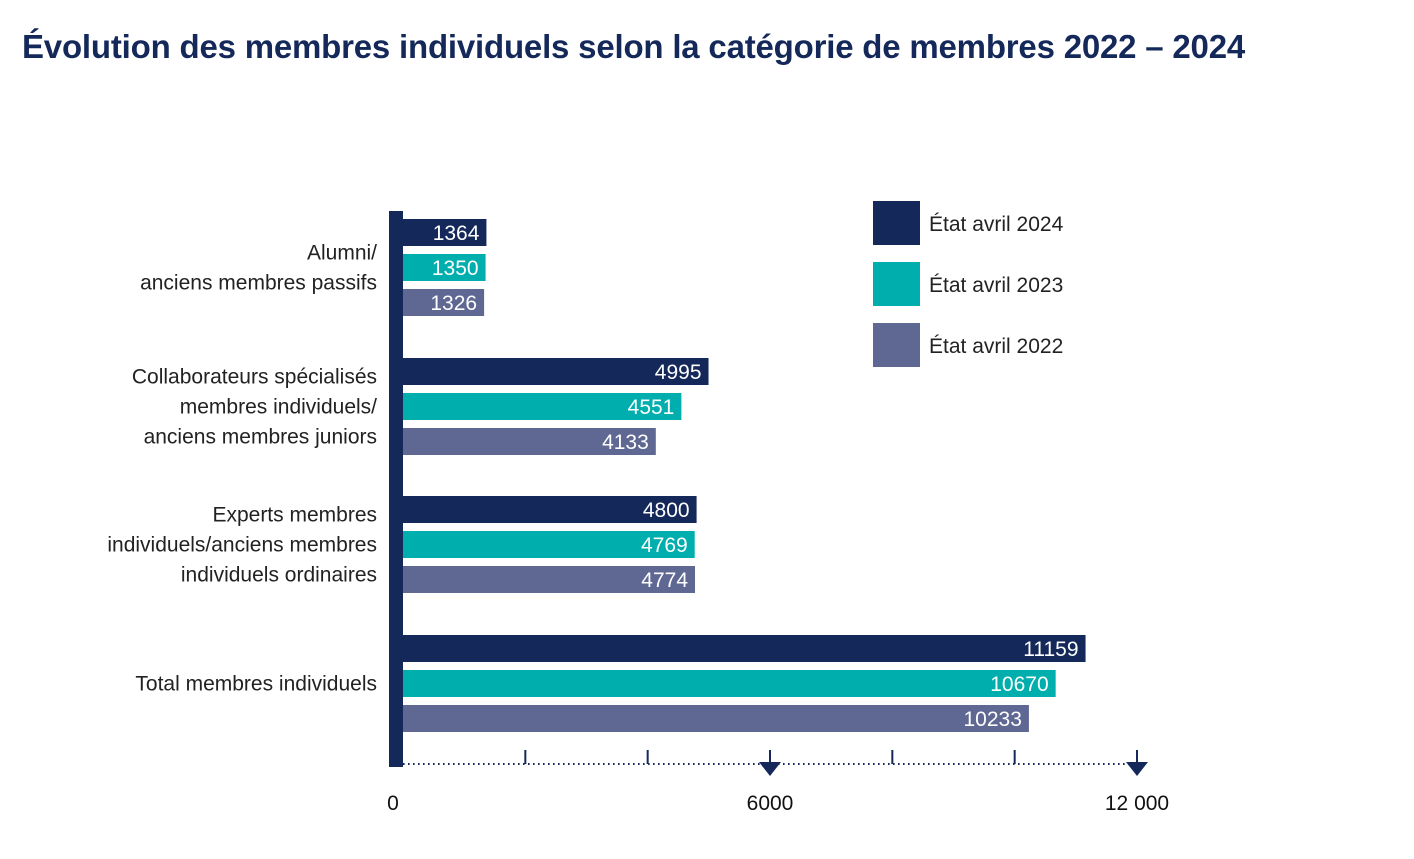 This screenshot has width=1414, height=859. Describe the element at coordinates (1137, 803) in the screenshot. I see `x-tick-label: 12 000` at that location.